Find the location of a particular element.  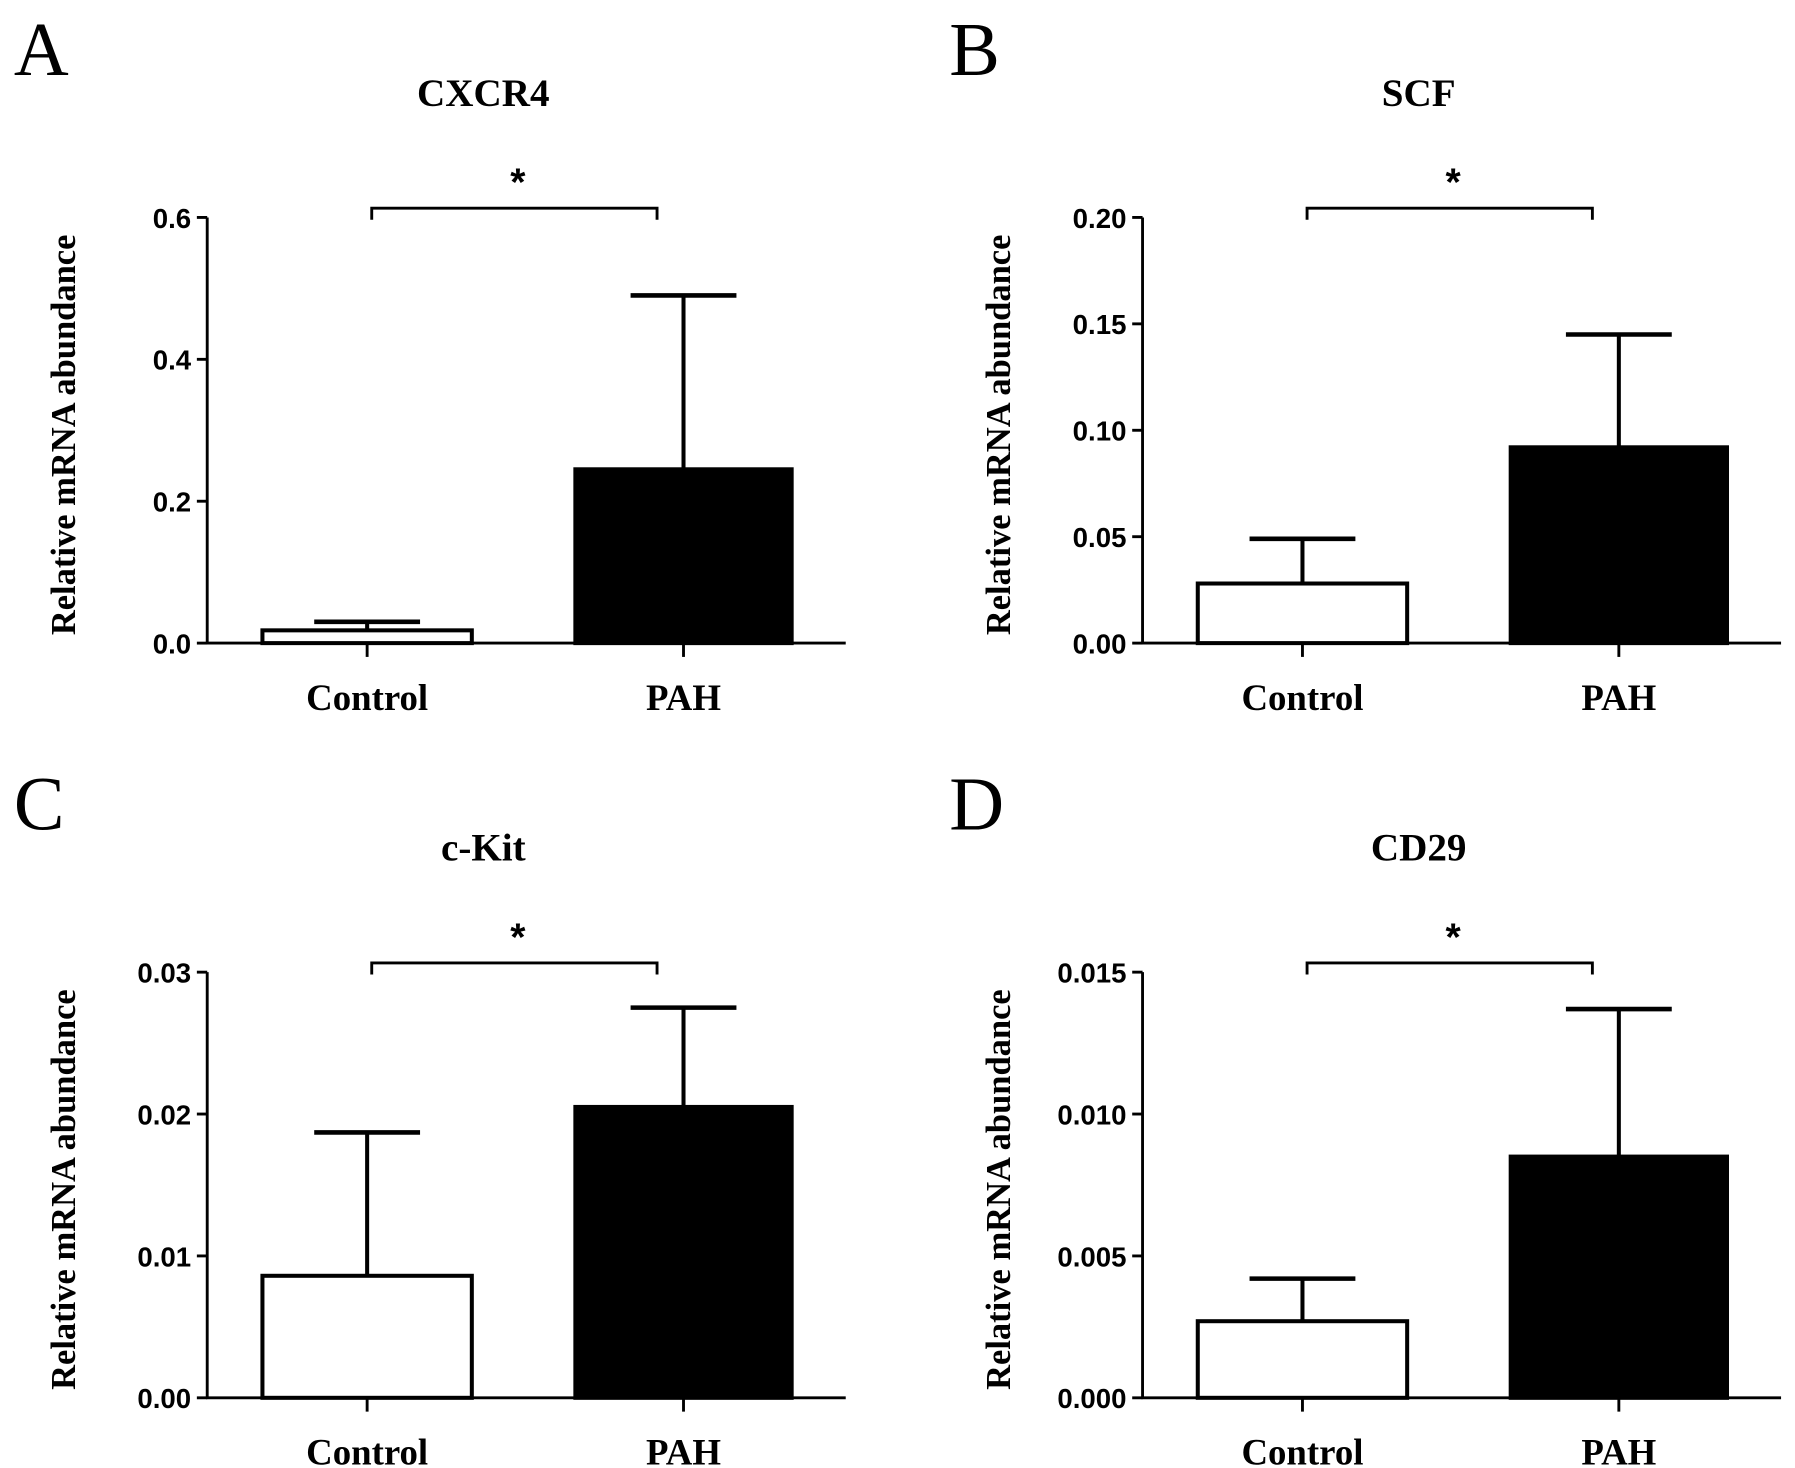

y-tick-label: 0.10 is located at coordinates (1100, 431).